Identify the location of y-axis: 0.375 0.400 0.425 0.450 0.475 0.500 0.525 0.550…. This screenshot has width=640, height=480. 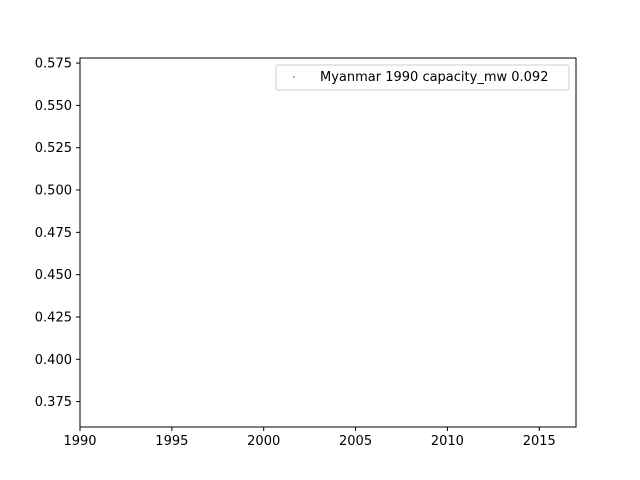
(57, 233).